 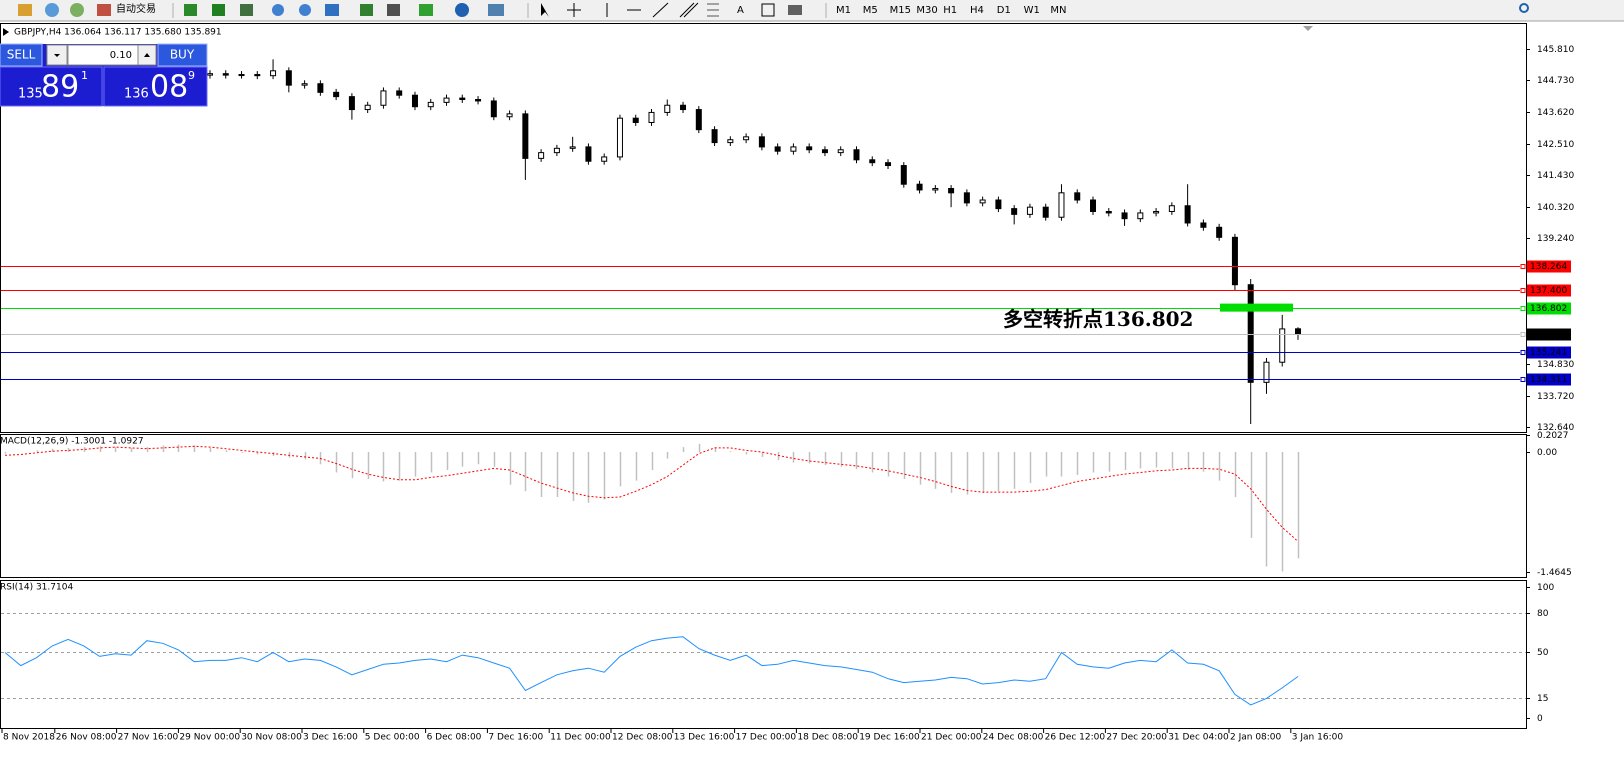 I want to click on x-tick-label: 3 Jan 16:00, so click(x=1318, y=738).